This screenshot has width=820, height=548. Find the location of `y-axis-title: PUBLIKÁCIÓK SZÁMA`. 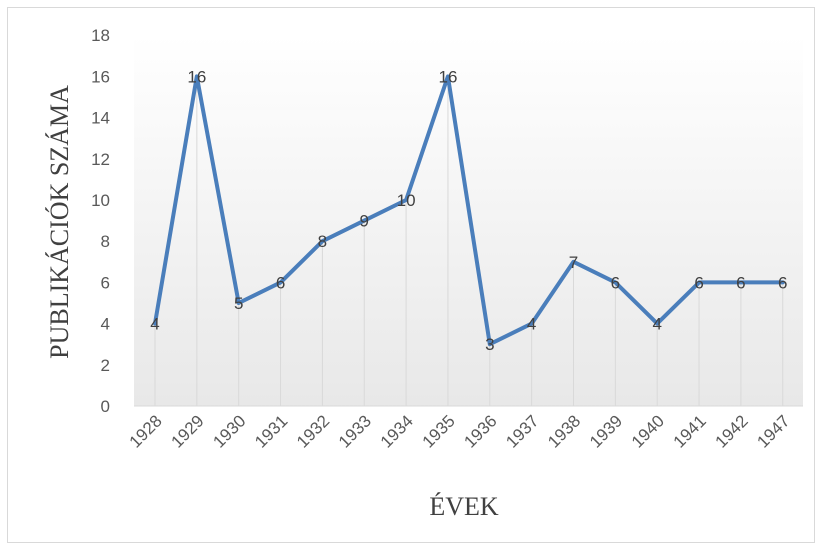

y-axis-title: PUBLIKÁCIÓK SZÁMA is located at coordinates (59, 222).